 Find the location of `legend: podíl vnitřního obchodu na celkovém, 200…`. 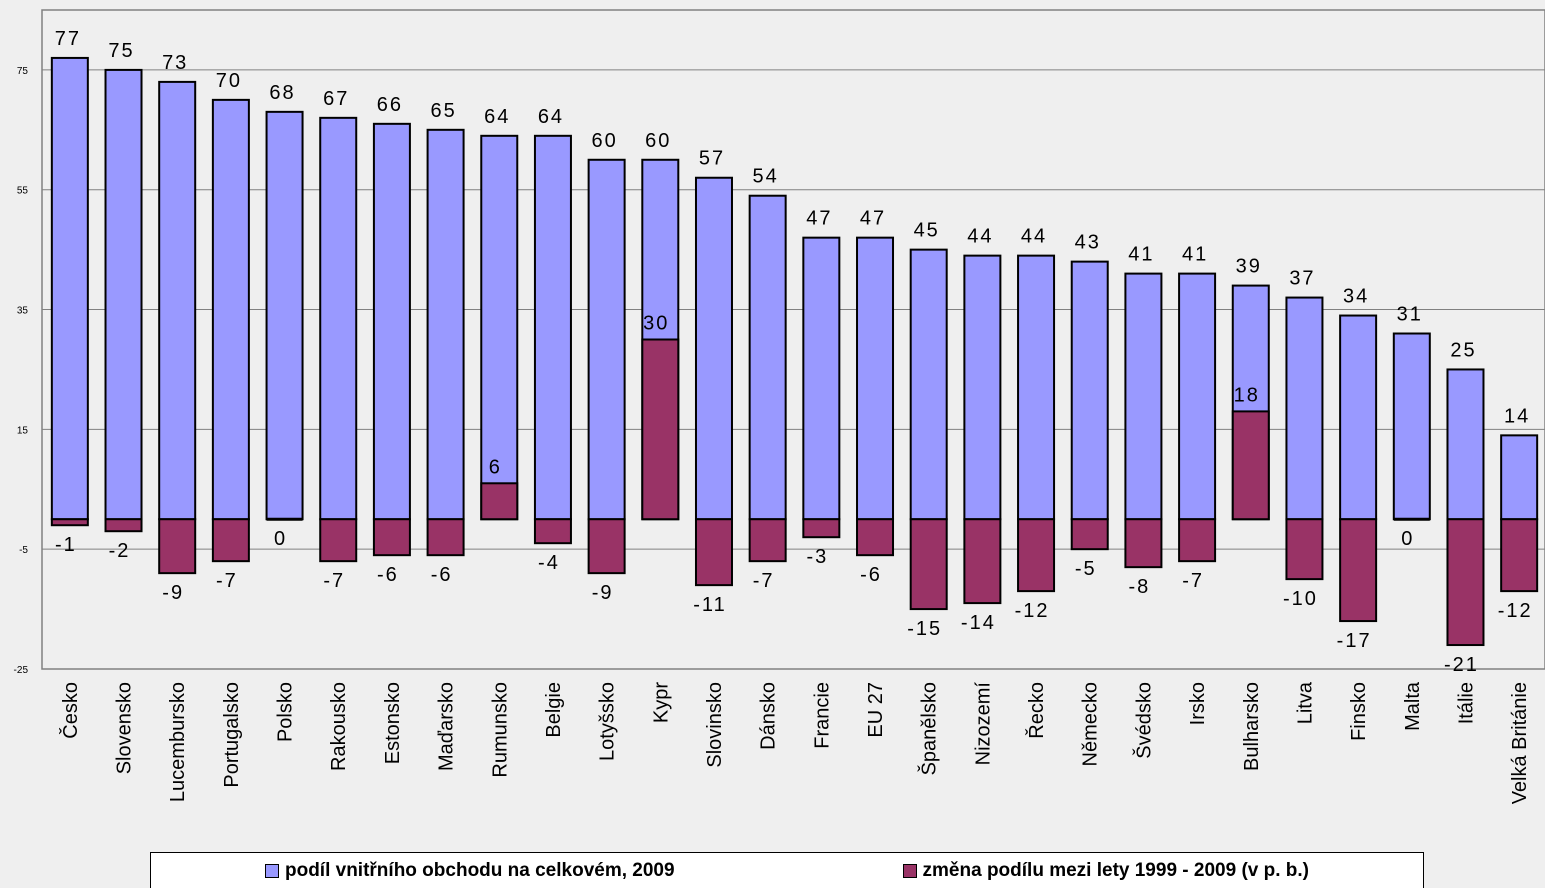

legend: podíl vnitřního obchodu na celkovém, 200… is located at coordinates (787, 870).